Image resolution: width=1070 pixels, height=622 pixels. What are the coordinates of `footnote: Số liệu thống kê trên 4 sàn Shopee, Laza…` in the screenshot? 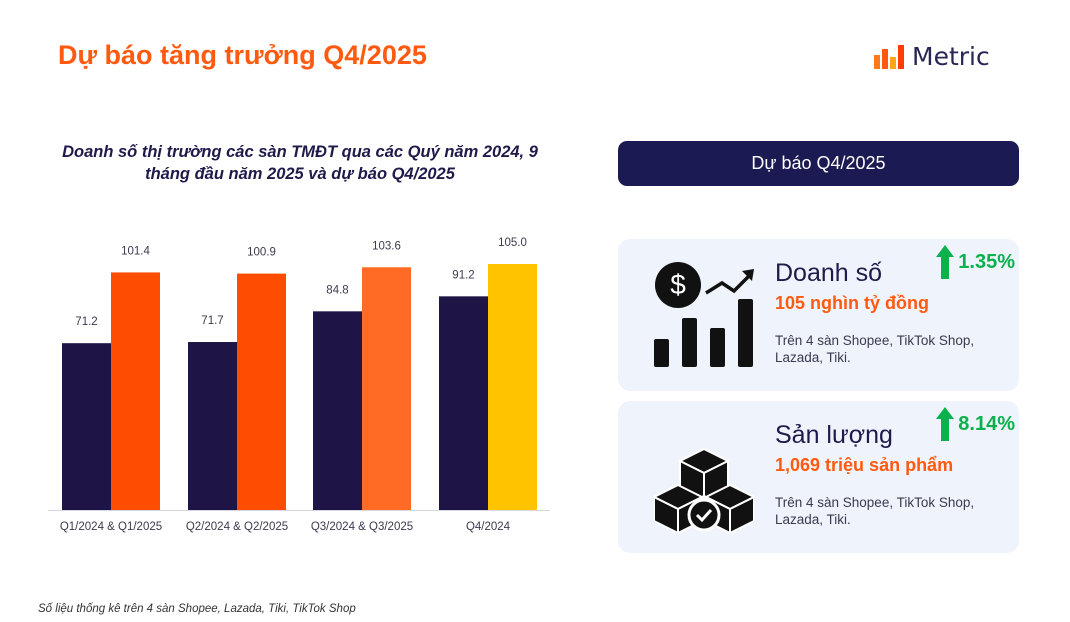 It's located at (197, 609).